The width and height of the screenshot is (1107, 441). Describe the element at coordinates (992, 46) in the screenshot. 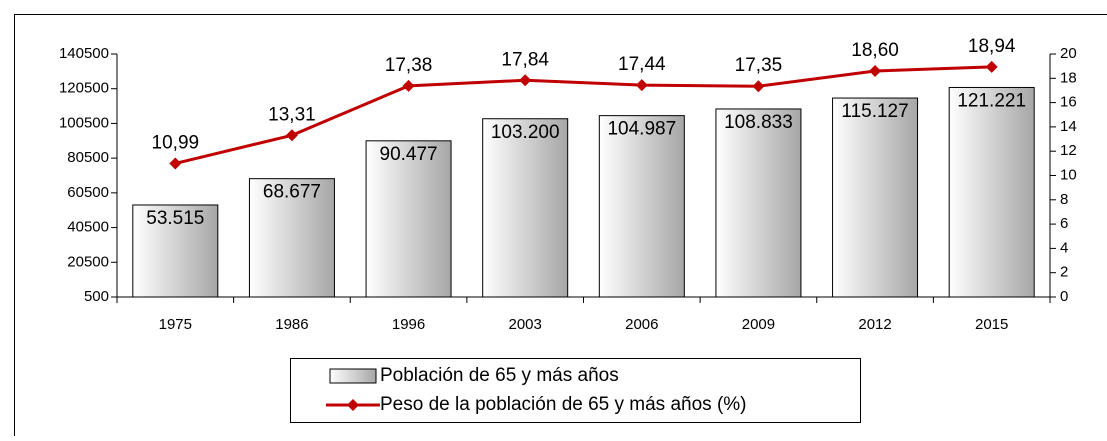

I see `line-value-label: 18,94` at that location.